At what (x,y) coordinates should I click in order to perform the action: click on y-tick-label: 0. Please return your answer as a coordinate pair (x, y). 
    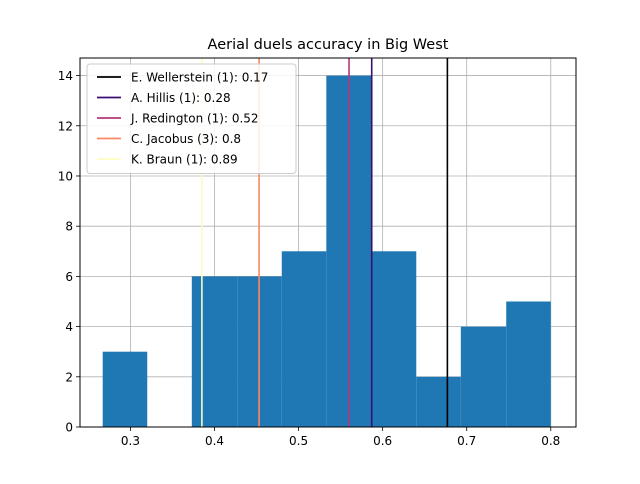
    Looking at the image, I should click on (69, 428).